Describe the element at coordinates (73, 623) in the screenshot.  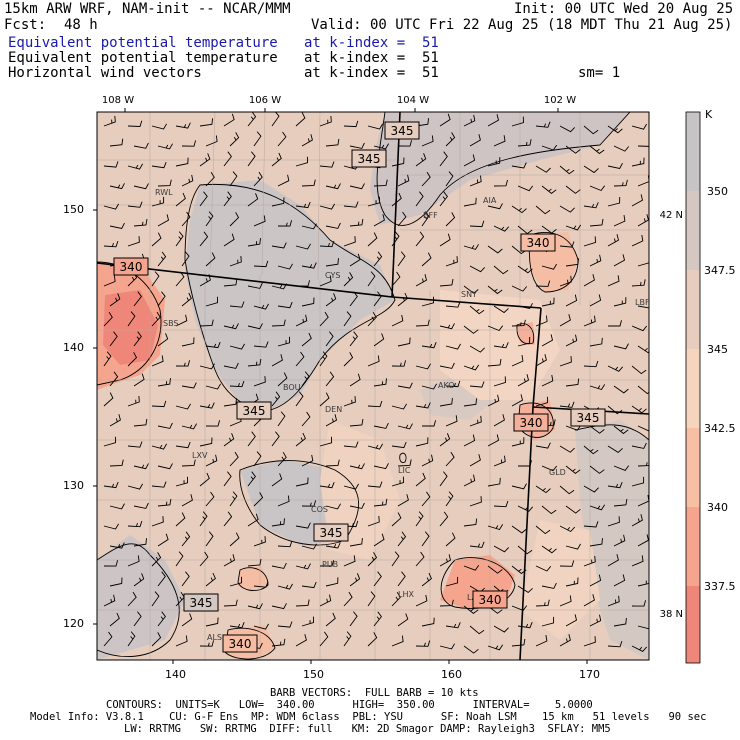
I see `y-tick-120: 120` at that location.